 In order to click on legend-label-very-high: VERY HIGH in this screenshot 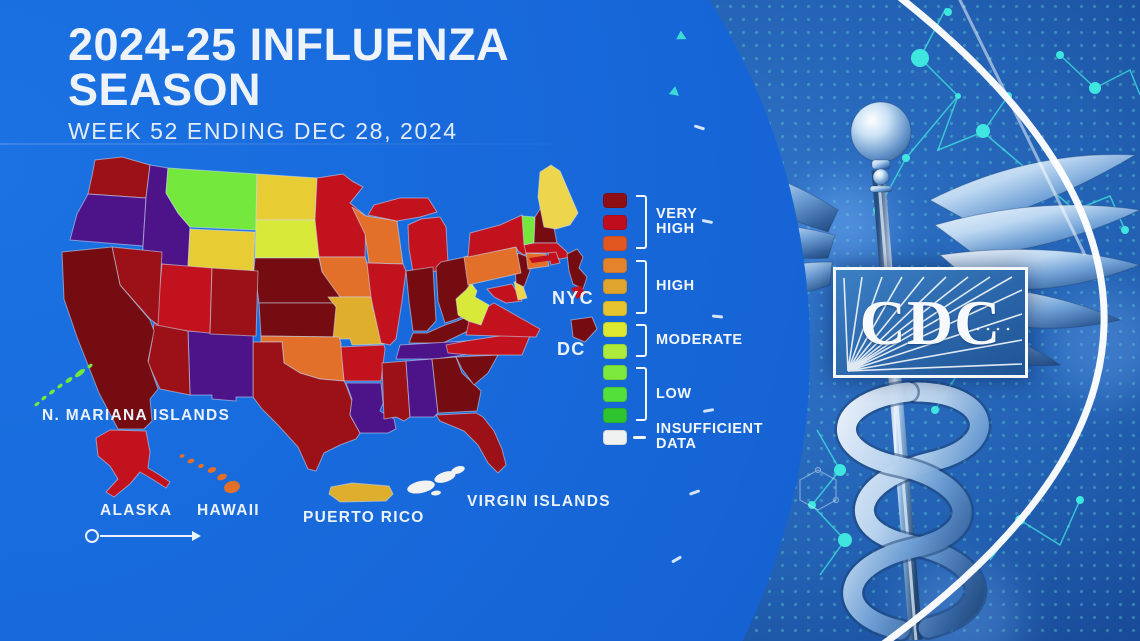, I will do `click(677, 221)`.